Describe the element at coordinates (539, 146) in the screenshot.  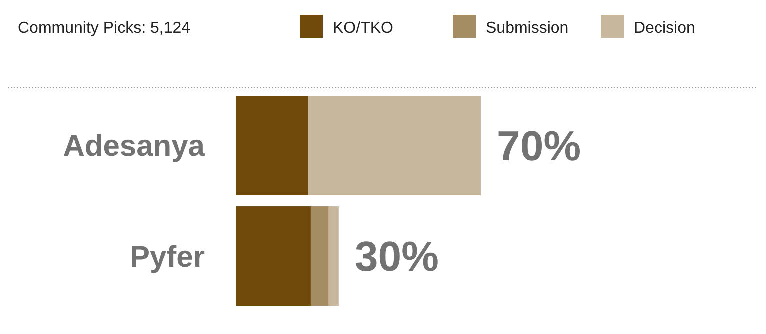
I see `text: 70%` at that location.